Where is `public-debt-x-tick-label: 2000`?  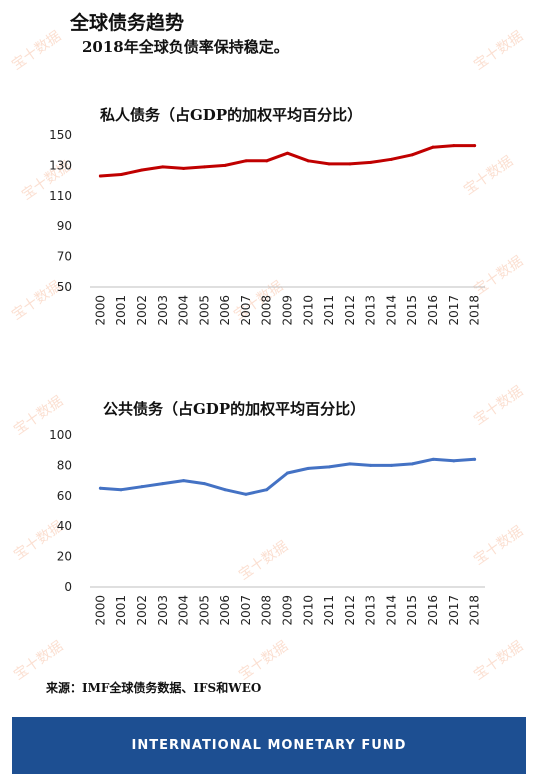 public-debt-x-tick-label: 2000 is located at coordinates (100, 610).